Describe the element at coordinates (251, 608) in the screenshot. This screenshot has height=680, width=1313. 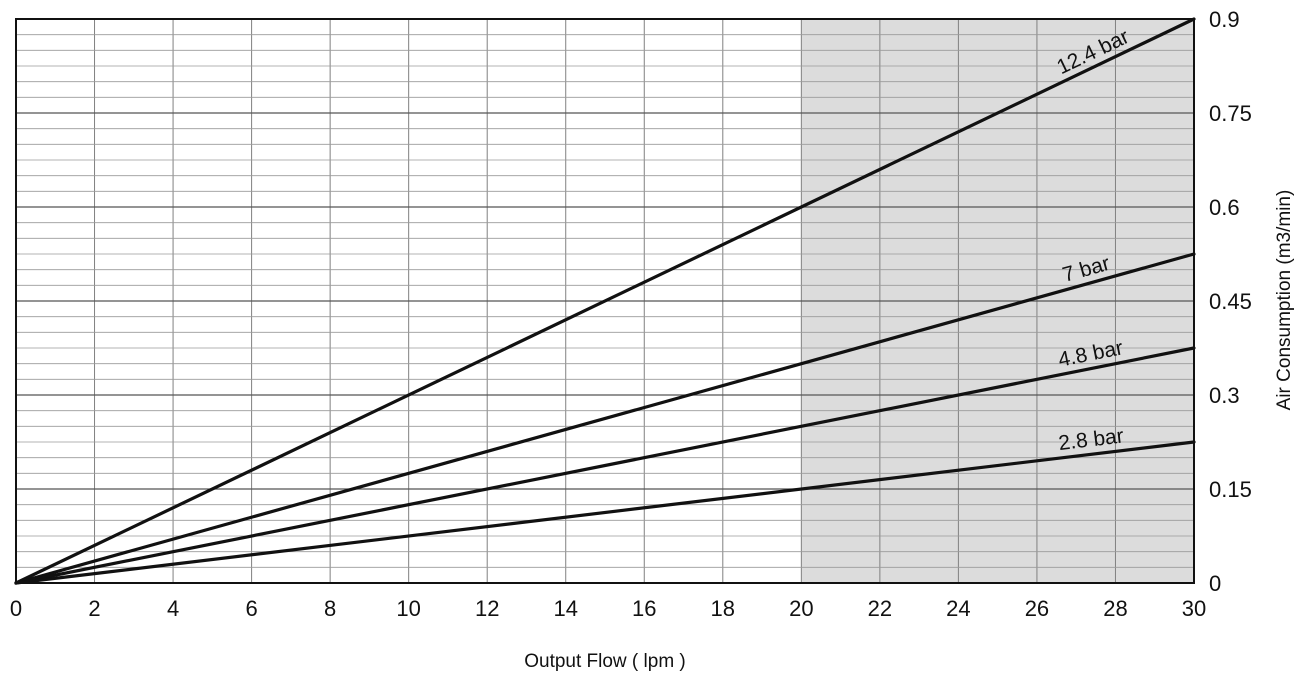
I see `x-tick-label: 6` at that location.